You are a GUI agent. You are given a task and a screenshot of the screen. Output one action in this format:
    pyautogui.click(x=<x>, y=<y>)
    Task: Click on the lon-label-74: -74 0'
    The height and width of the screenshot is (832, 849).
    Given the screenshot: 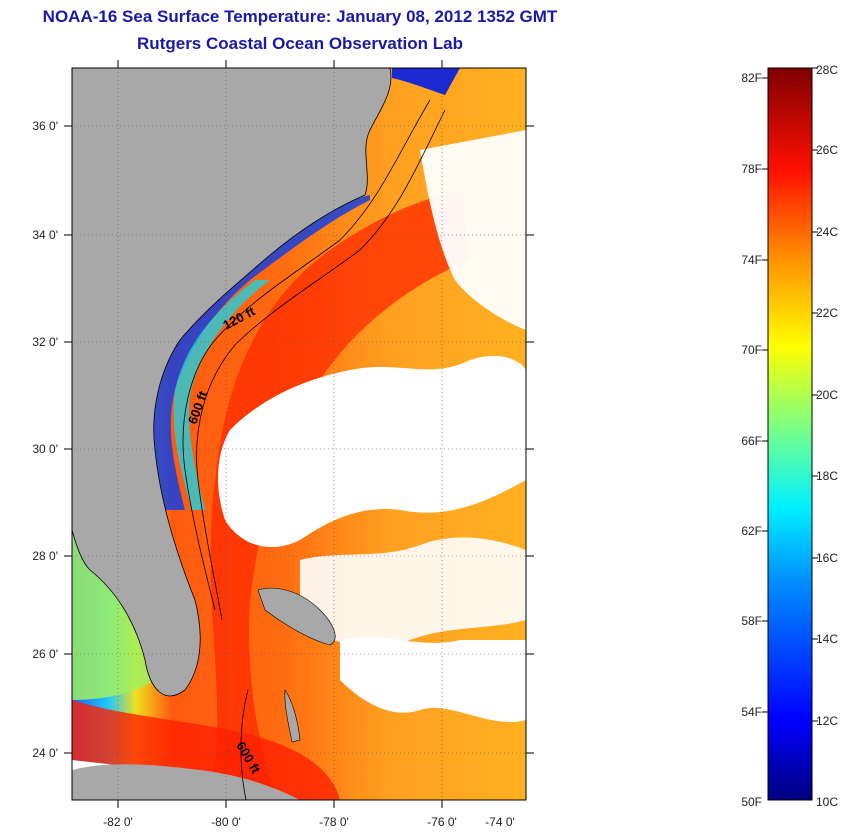 What is the action you would take?
    pyautogui.click(x=500, y=822)
    